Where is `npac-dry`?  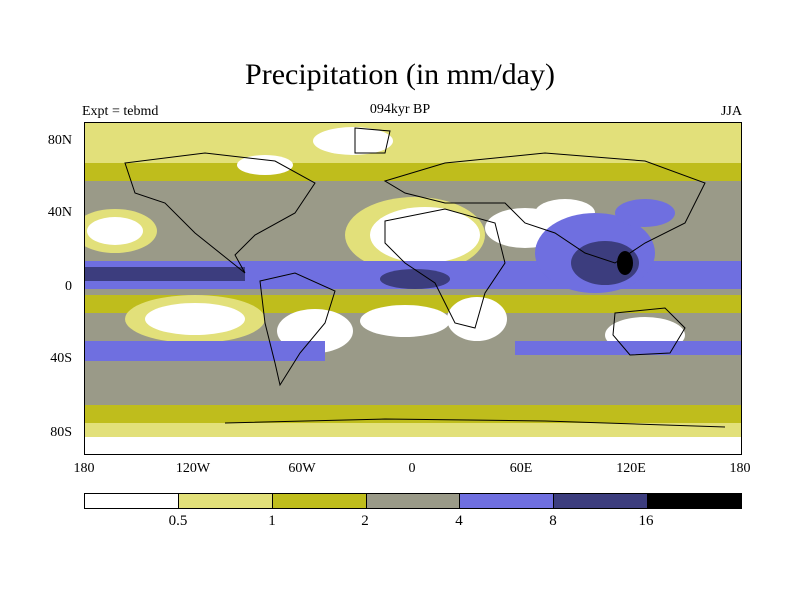
npac-dry is located at coordinates (115, 231).